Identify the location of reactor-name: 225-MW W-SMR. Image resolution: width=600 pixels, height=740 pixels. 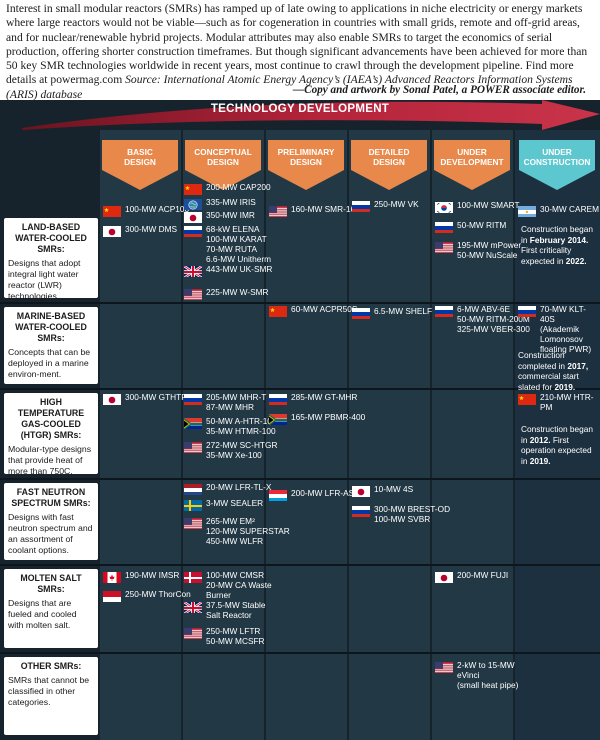
(237, 292).